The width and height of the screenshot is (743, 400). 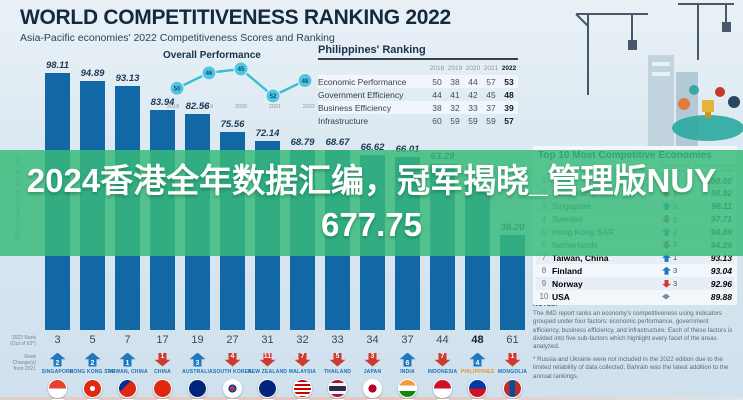 I want to click on ph-factor-label: Business Efficiency, so click(x=355, y=107).